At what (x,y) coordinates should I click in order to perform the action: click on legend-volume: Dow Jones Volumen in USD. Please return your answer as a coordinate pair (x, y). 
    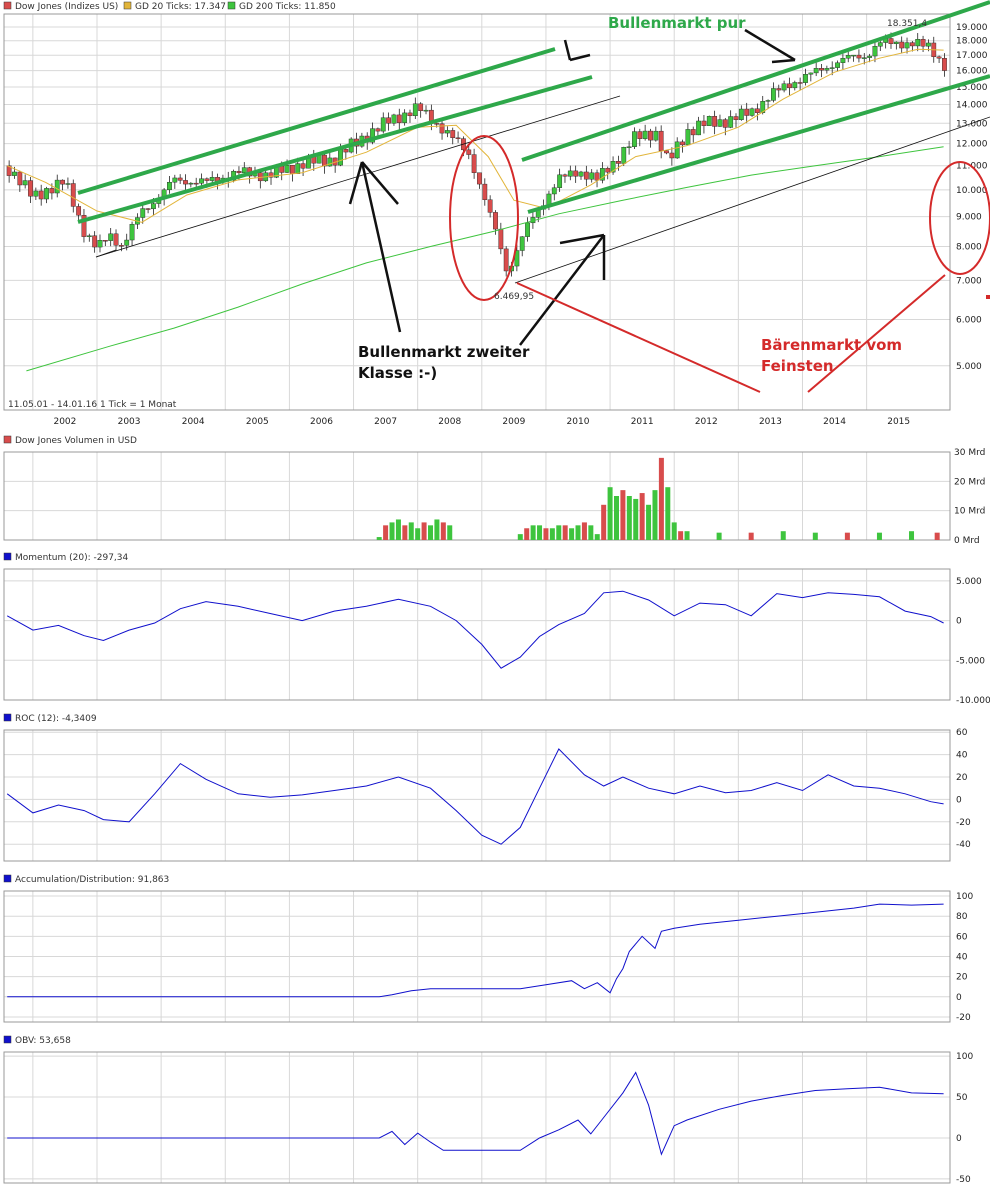
    Looking at the image, I should click on (76, 441).